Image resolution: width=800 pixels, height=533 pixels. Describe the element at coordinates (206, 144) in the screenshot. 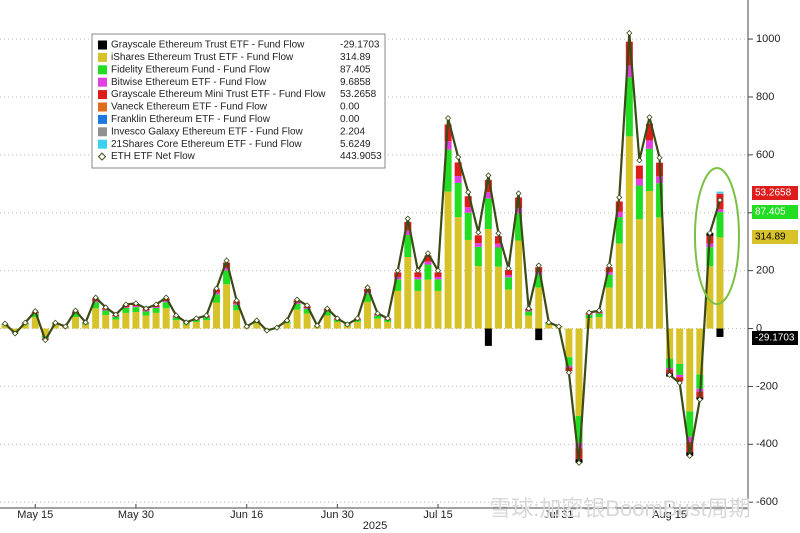

I see `legend-label: 21Shares Core Ethereum ETF - Fund Flow` at that location.